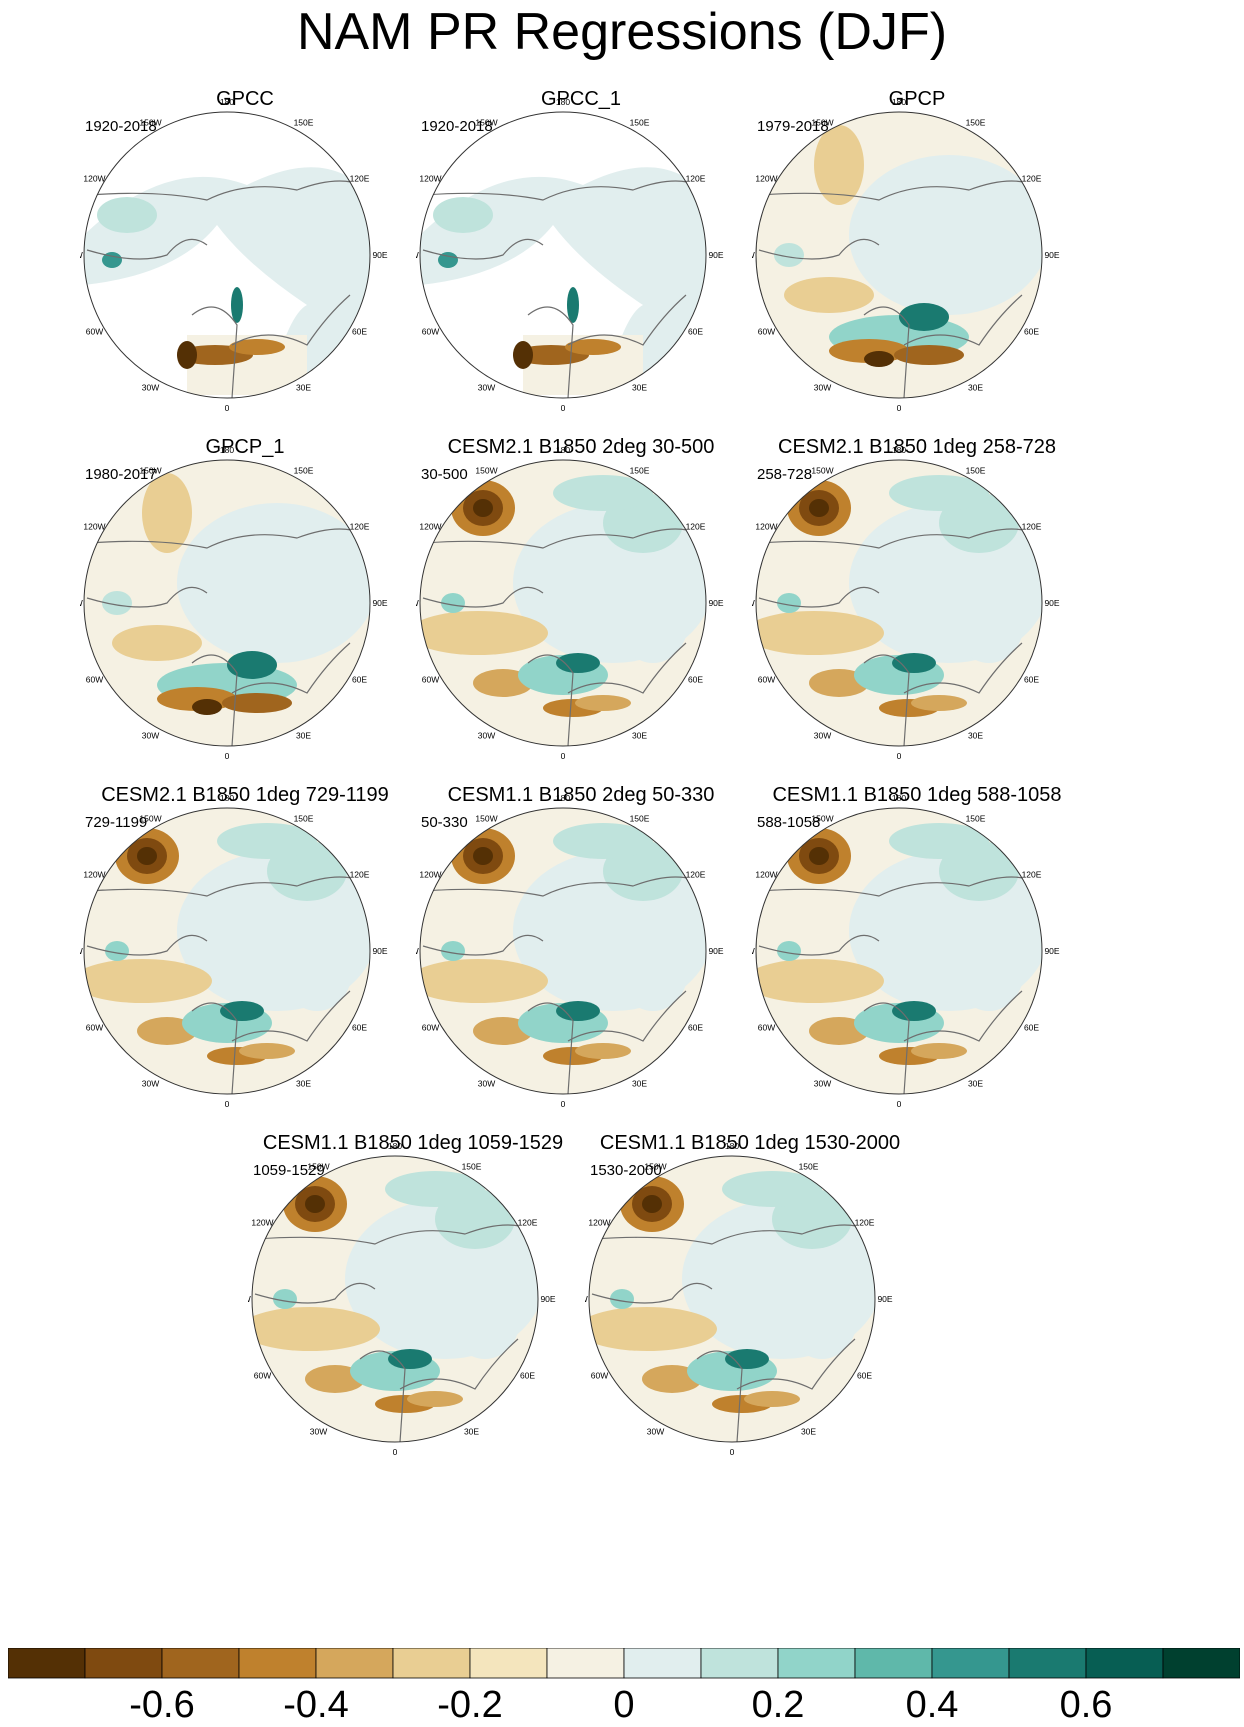 The height and width of the screenshot is (1727, 1244). Describe the element at coordinates (457, 126) in the screenshot. I see `panel-period: 1920-2018` at that location.